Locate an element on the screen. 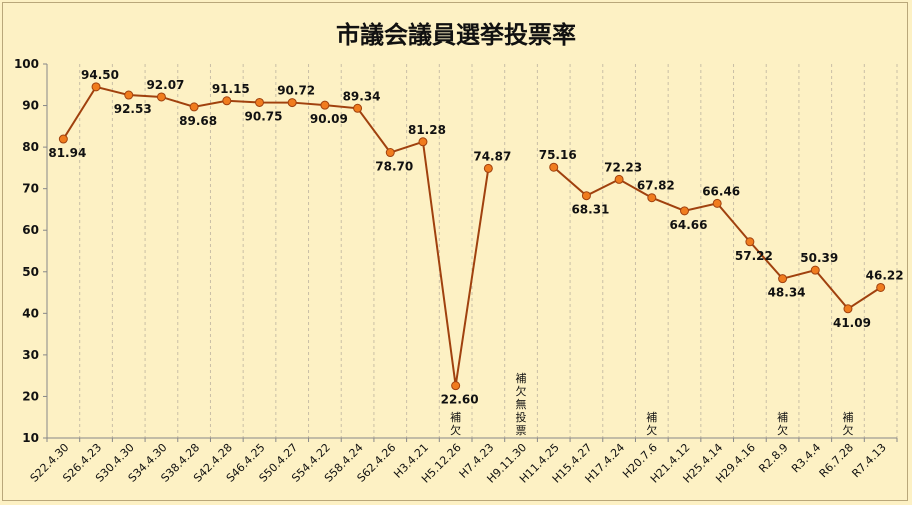 The width and height of the screenshot is (912, 505). y-tick-label: 100 is located at coordinates (26, 64).